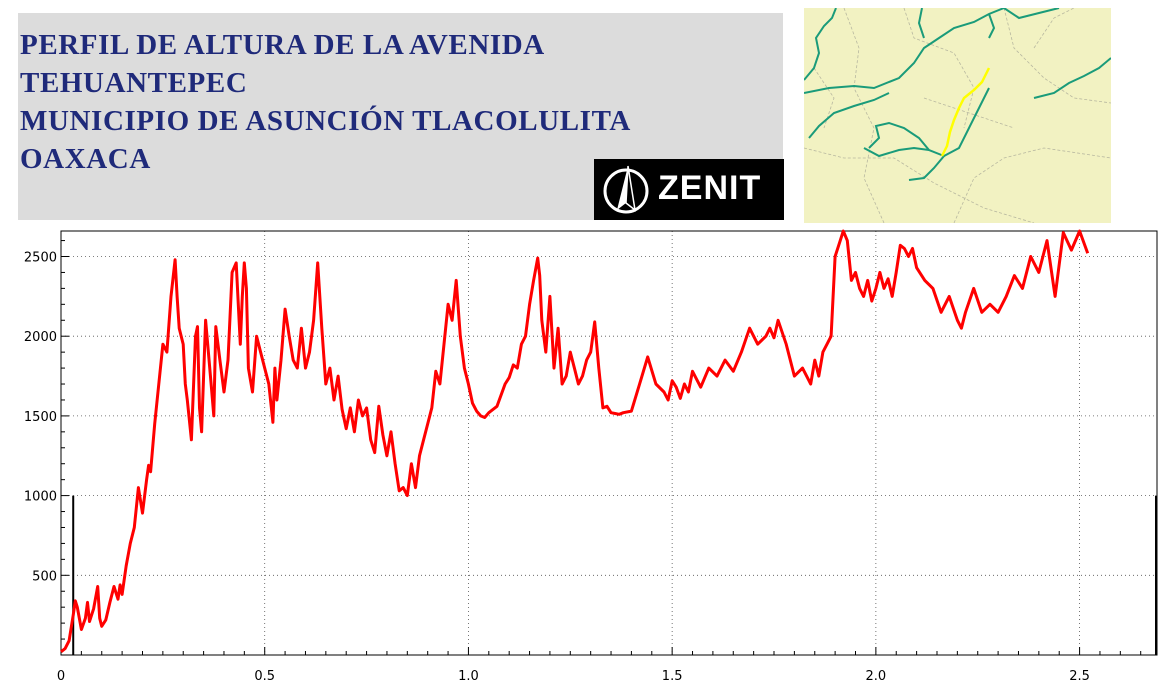 The width and height of the screenshot is (1164, 697). I want to click on location-map, so click(957, 115).